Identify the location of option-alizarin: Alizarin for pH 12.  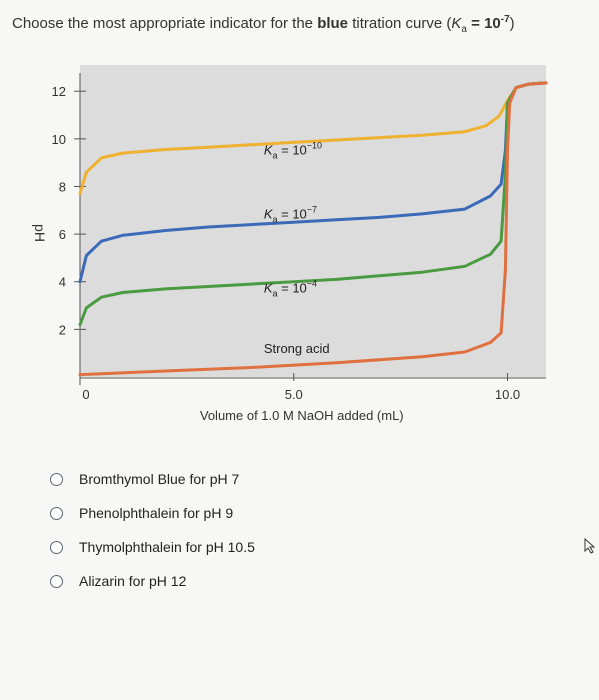
(152, 581).